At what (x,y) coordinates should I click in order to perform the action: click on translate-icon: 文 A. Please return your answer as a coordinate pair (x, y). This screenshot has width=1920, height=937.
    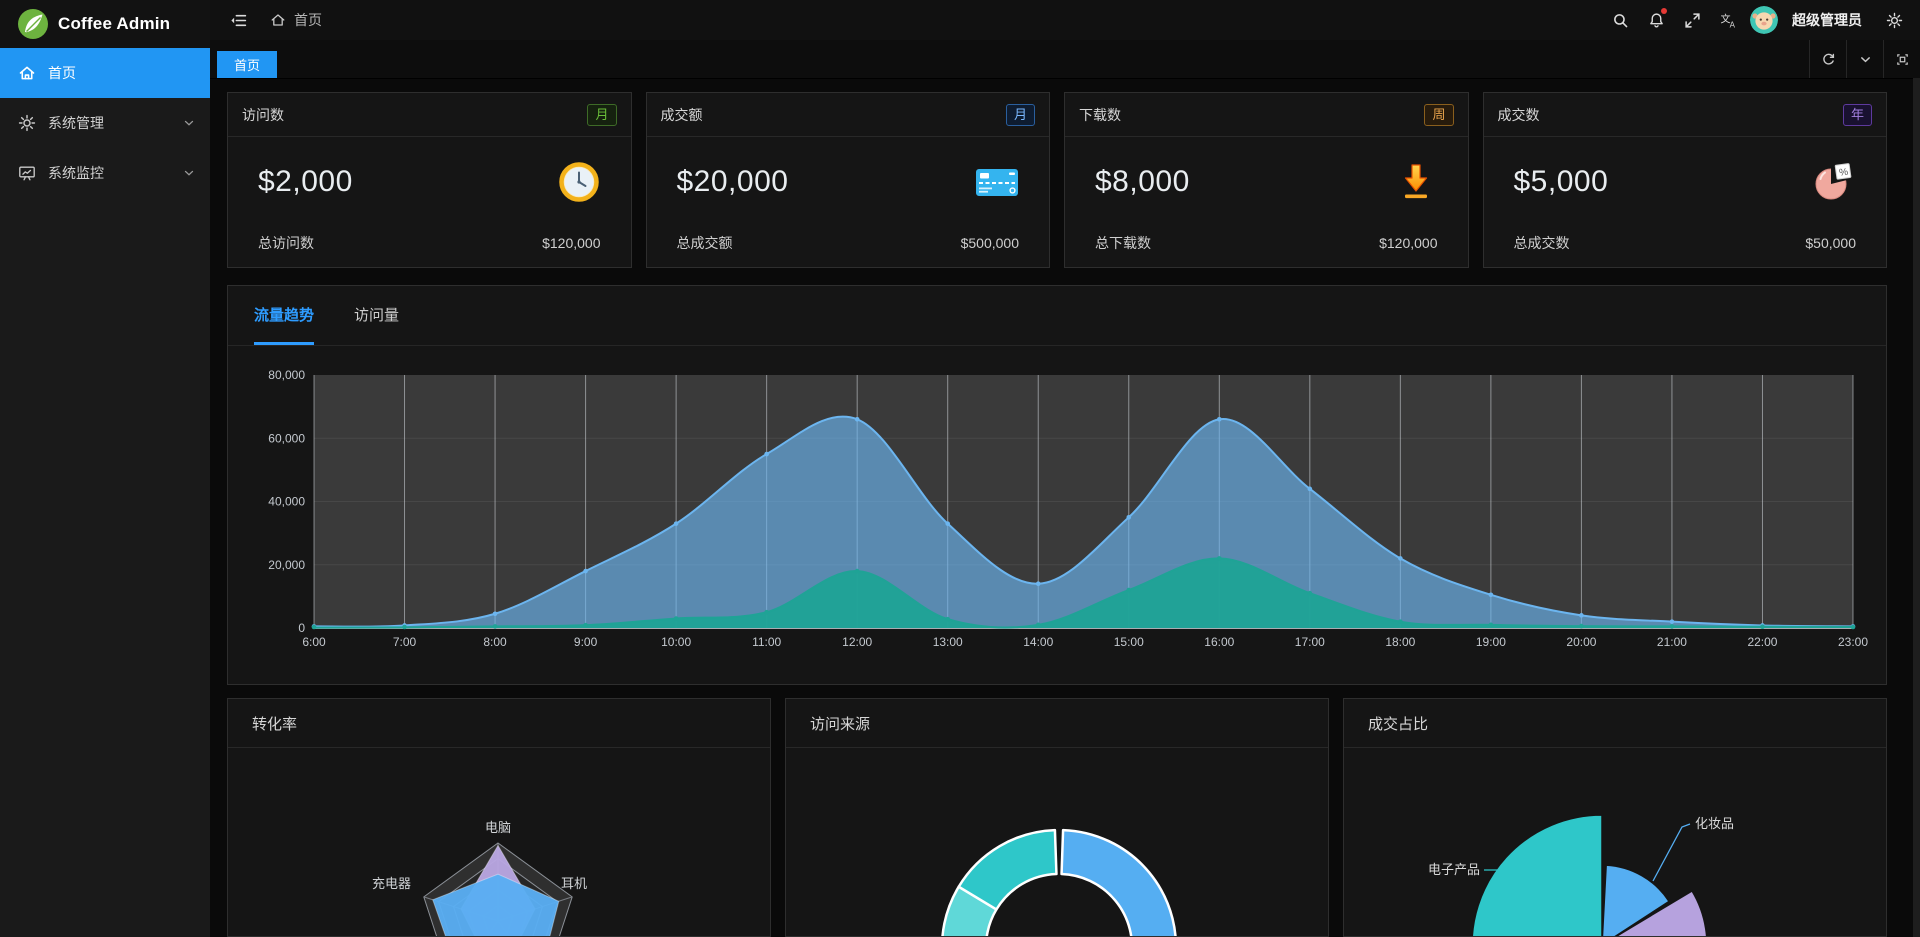
    Looking at the image, I should click on (1727, 20).